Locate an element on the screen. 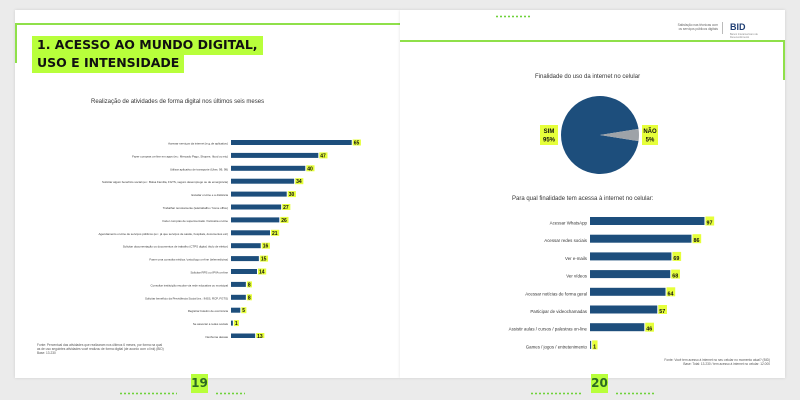  value-label: 21 is located at coordinates (275, 234).